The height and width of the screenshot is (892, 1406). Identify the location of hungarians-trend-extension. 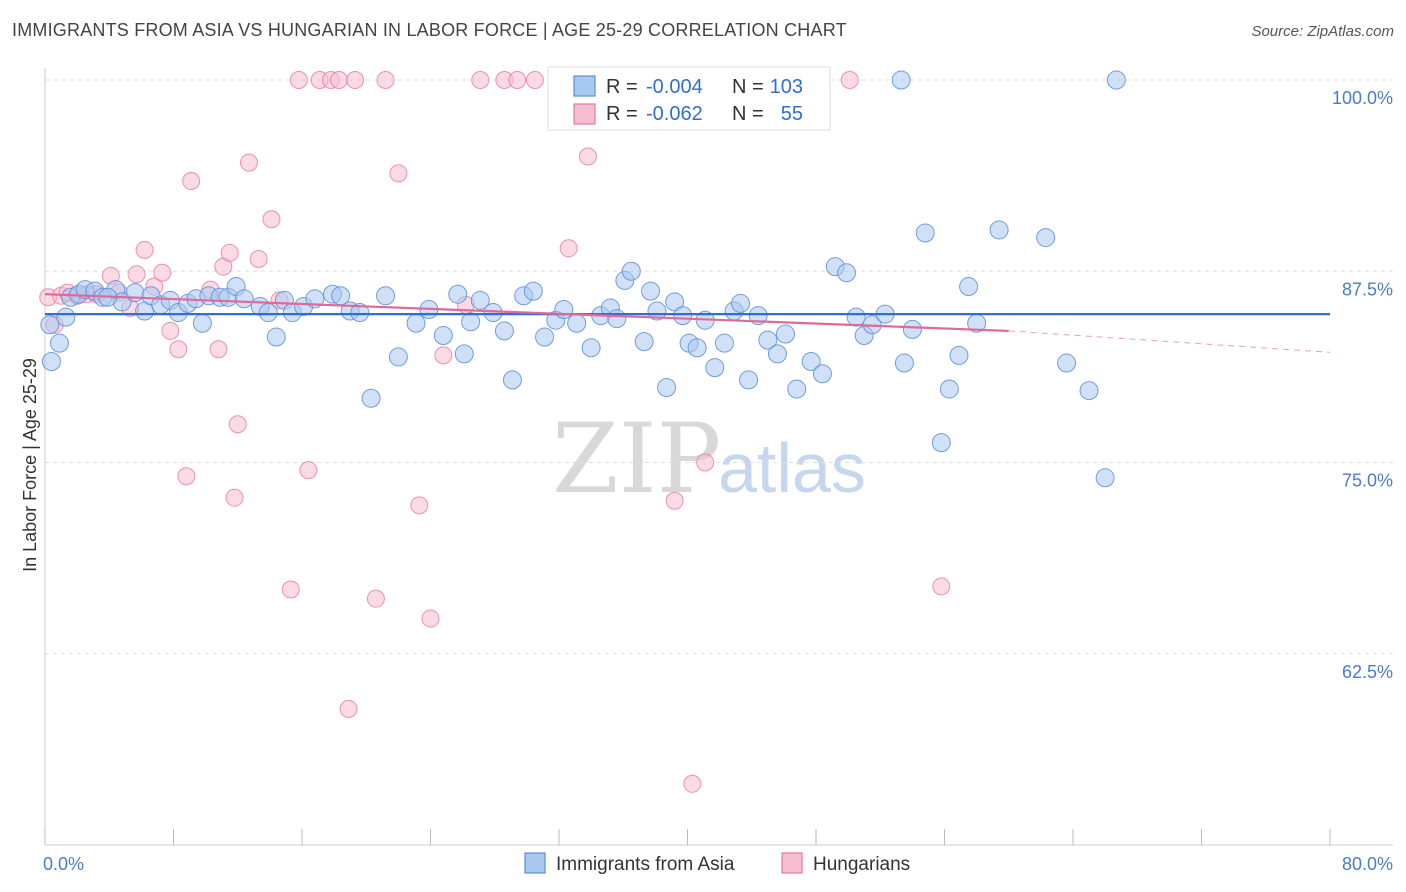
(1169, 341).